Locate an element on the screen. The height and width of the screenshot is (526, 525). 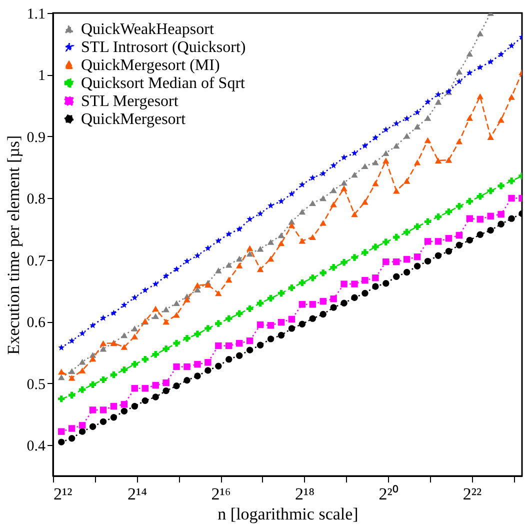
x-axis-title: n [logarithmic scale] is located at coordinates (288, 514).